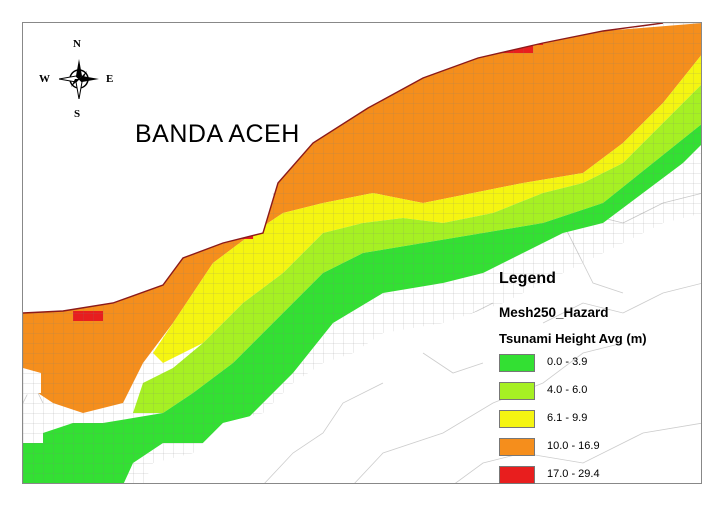 This screenshot has height=512, width=724. I want to click on legend-item: 4.0 - 6.0, so click(589, 392).